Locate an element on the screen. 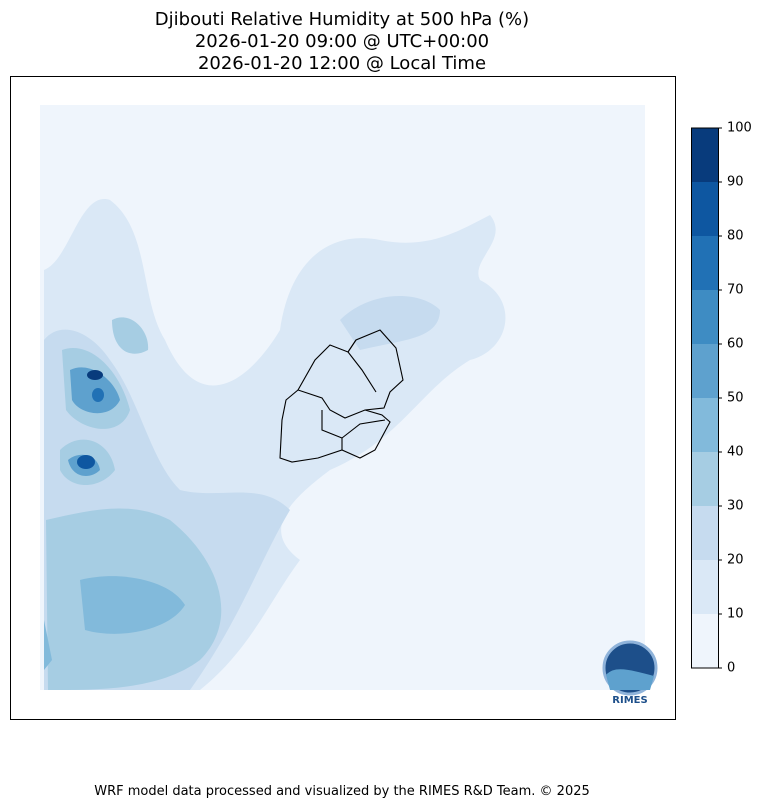 The width and height of the screenshot is (764, 808). logo: RIMES is located at coordinates (630, 673).